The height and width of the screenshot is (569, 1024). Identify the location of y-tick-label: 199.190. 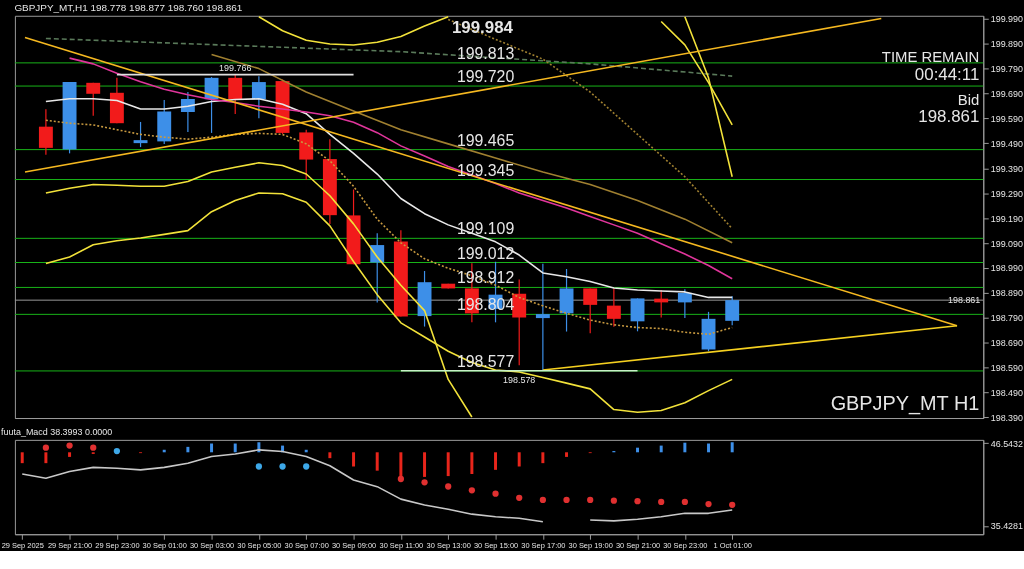
(1007, 218).